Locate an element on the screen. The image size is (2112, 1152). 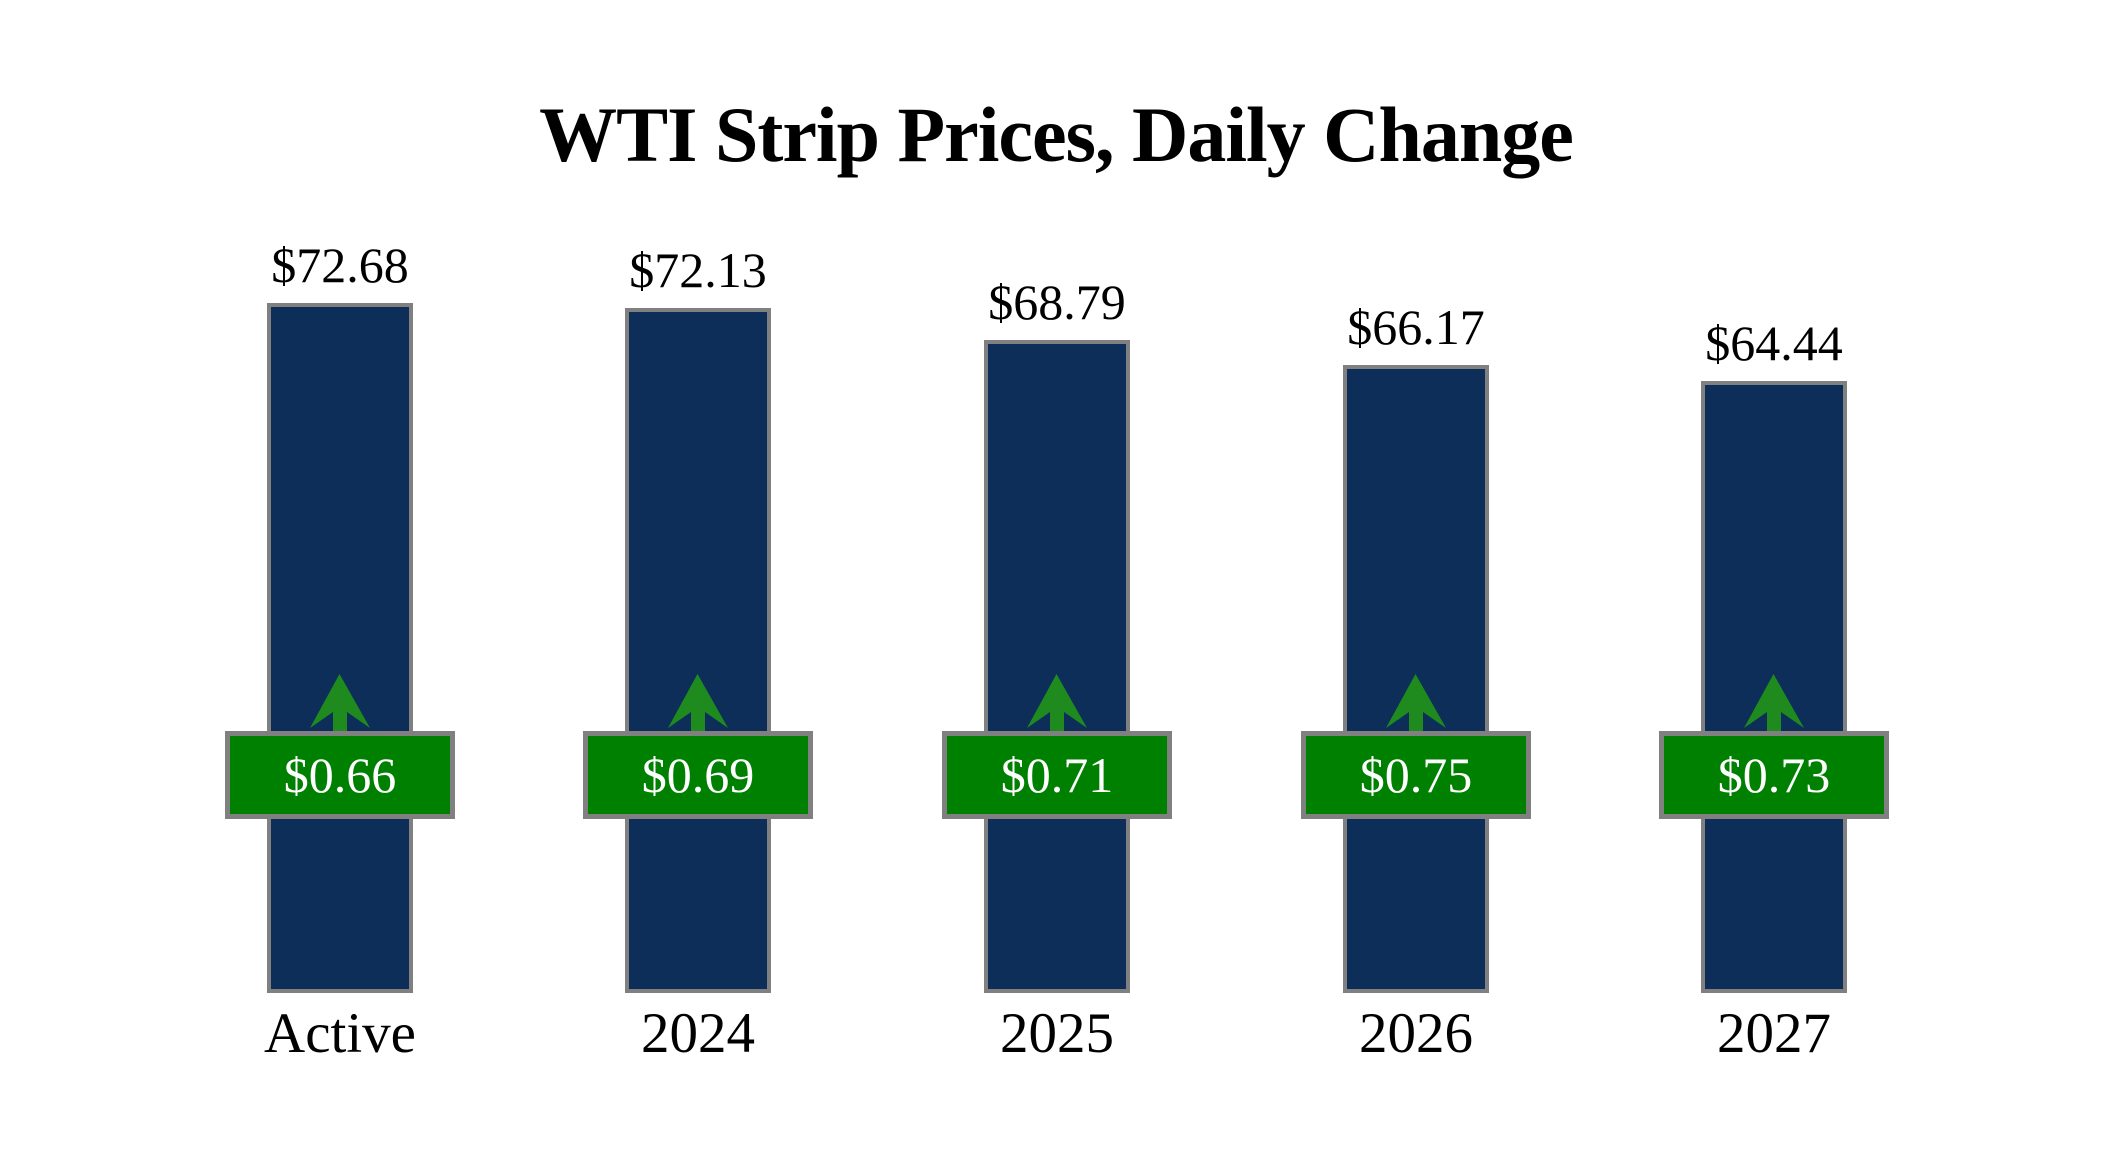
category-label: 2024 is located at coordinates (698, 1033).